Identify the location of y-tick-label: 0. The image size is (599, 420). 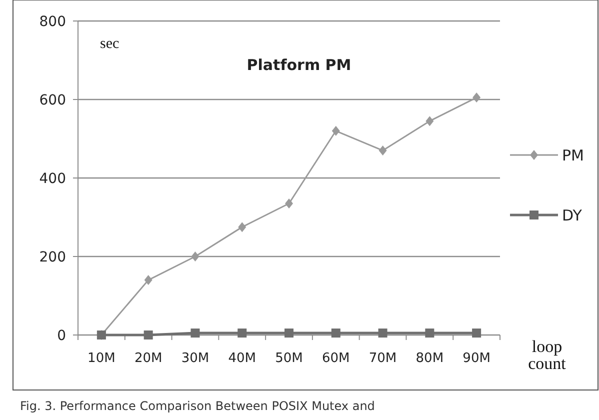
(61, 336).